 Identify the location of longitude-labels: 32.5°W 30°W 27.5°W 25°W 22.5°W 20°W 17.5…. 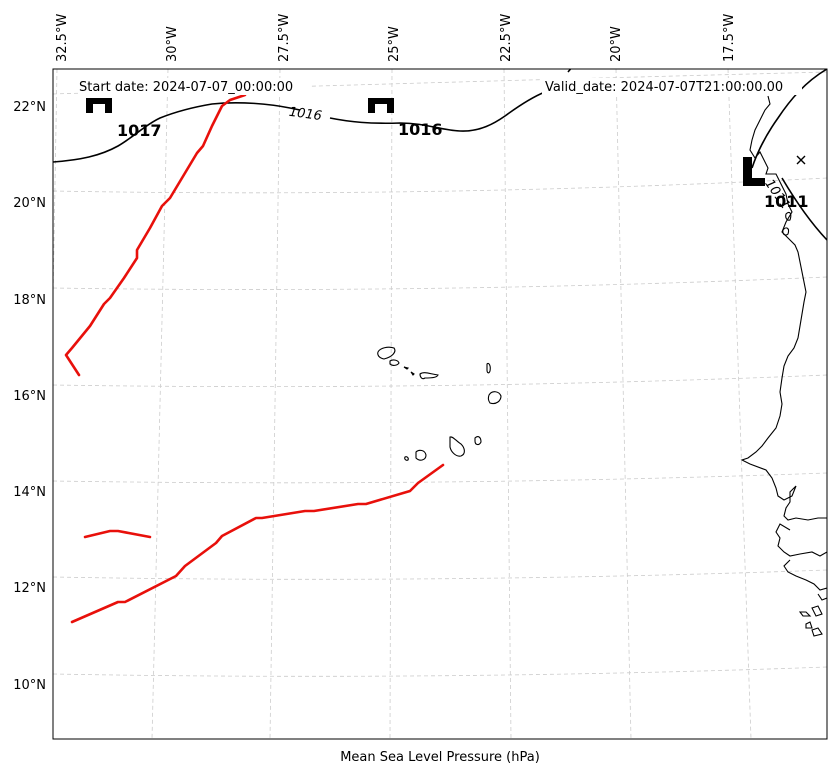
(396, 38).